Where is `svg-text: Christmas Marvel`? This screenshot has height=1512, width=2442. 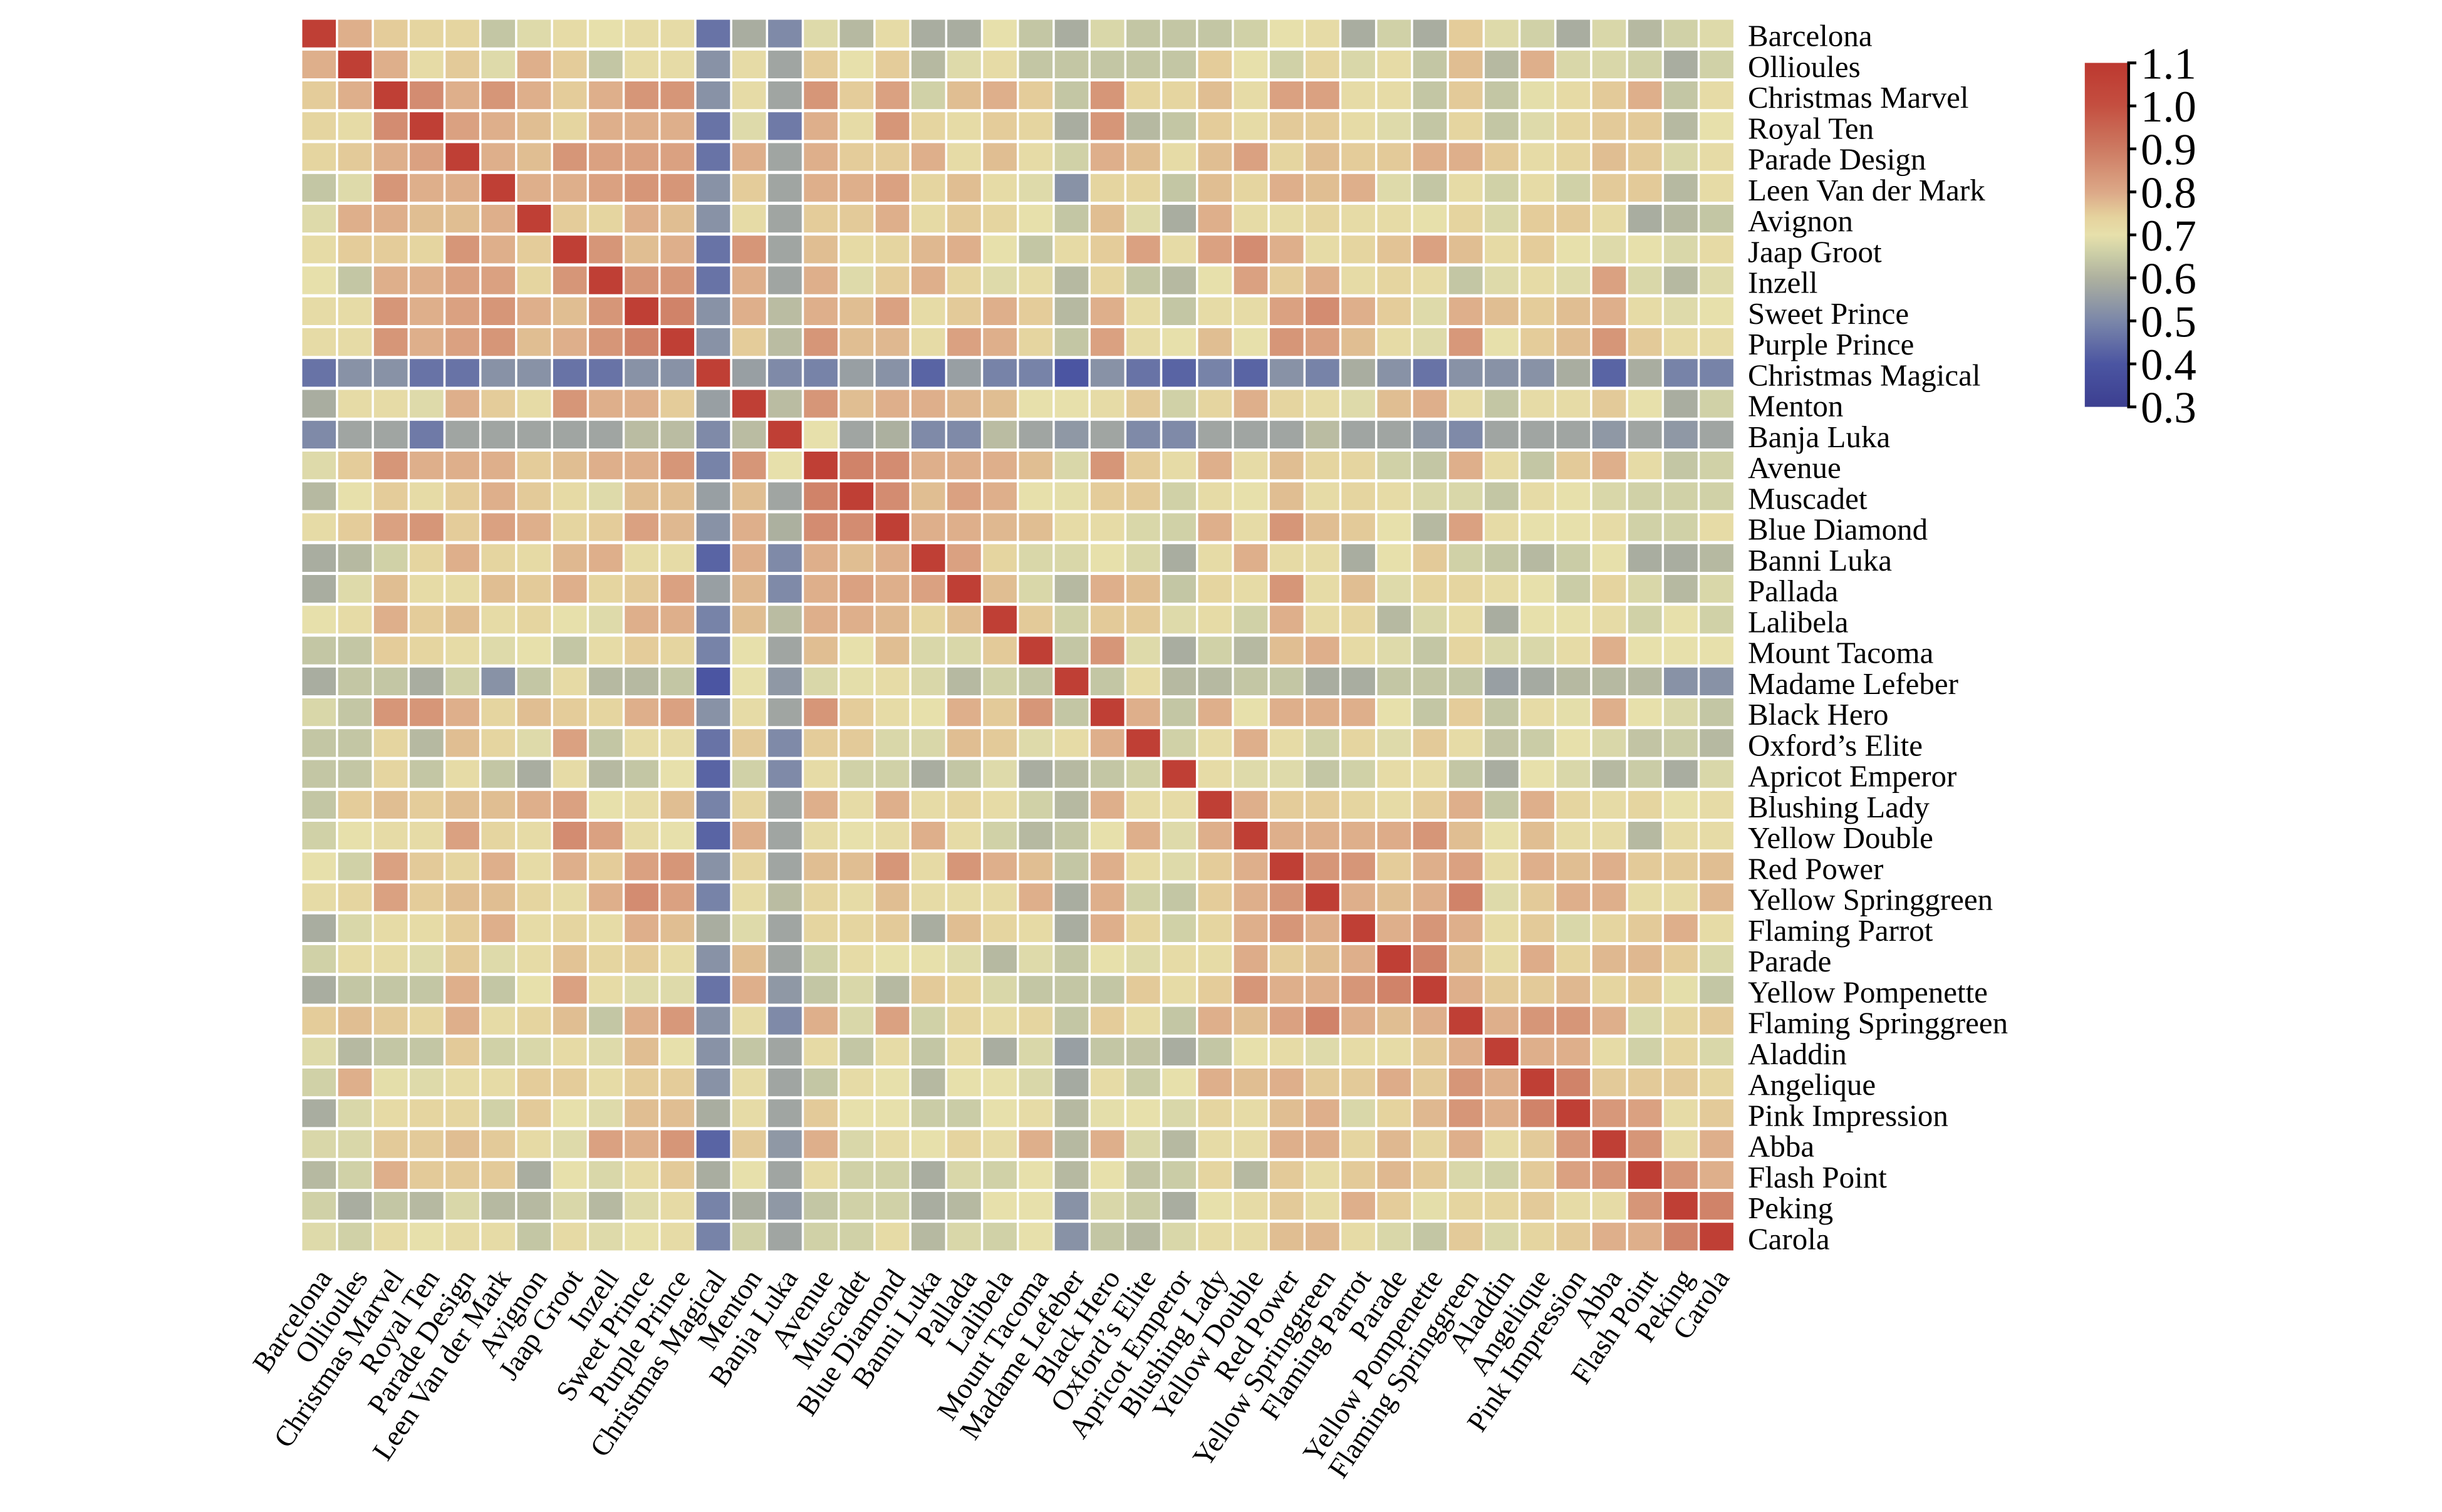
svg-text: Christmas Marvel is located at coordinates (1858, 97).